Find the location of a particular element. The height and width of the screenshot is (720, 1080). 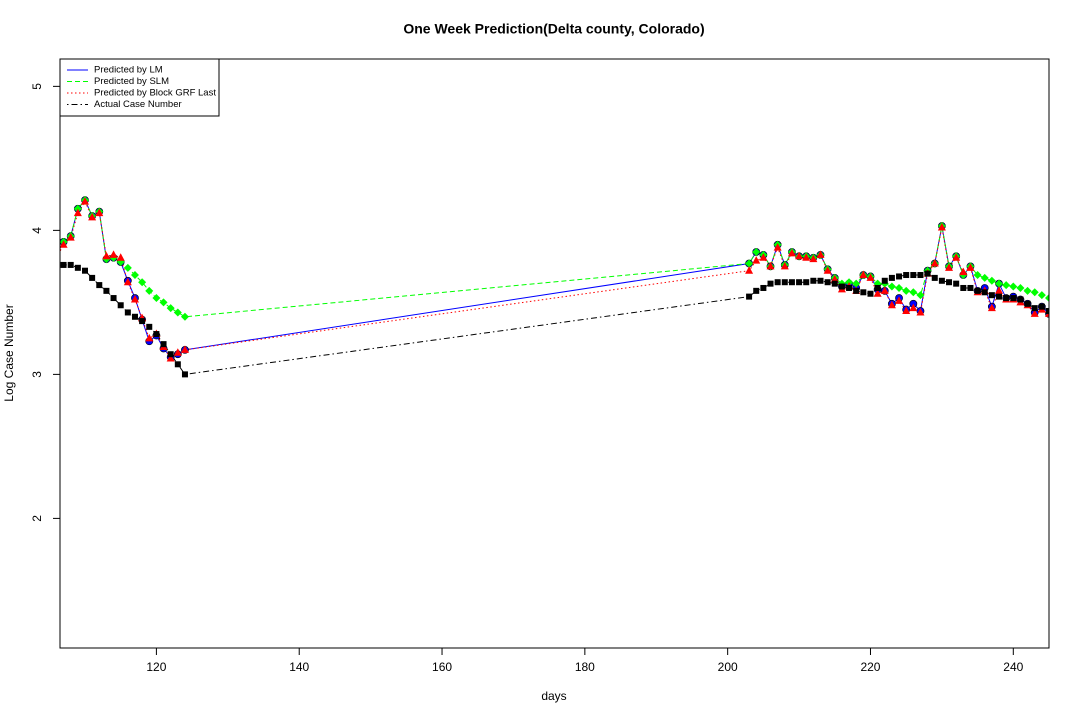

legend-label: Predicted by Block GRF Last is located at coordinates (155, 93).